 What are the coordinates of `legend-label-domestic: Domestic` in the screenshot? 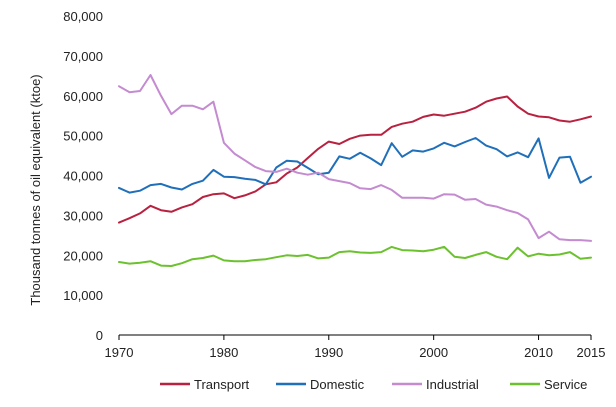 It's located at (337, 384).